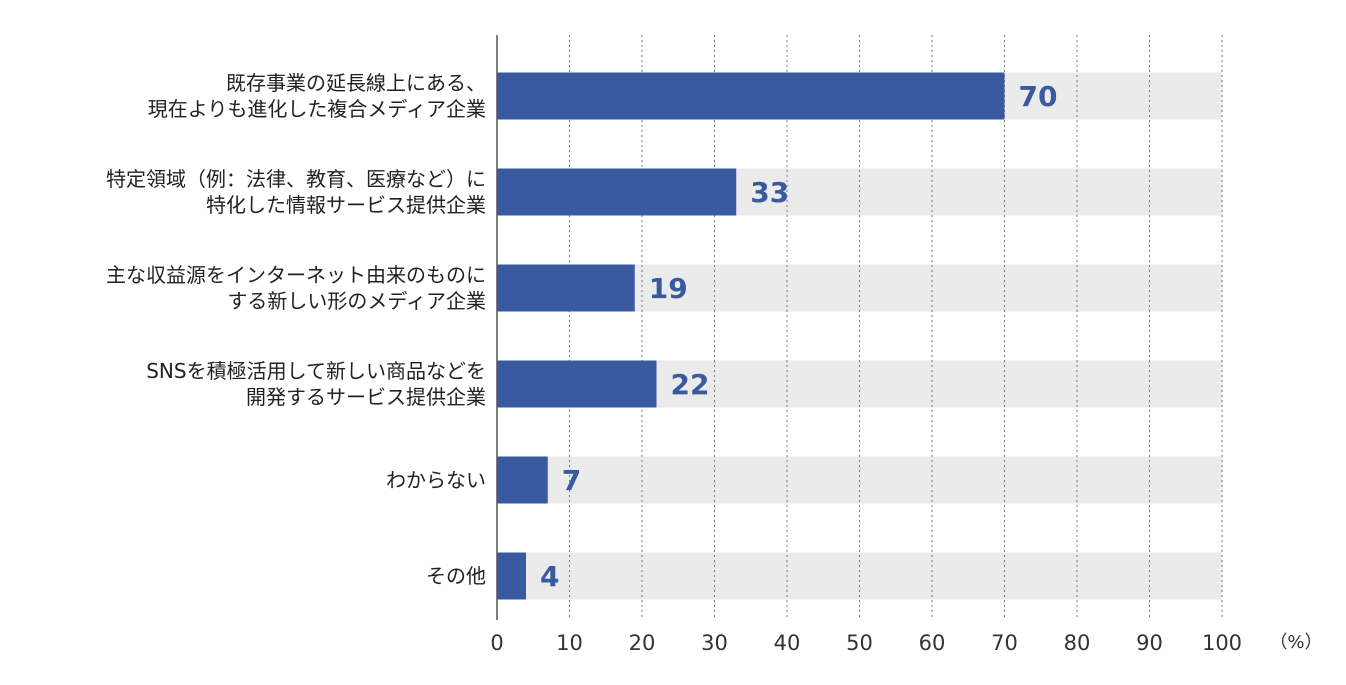 The height and width of the screenshot is (685, 1346). What do you see at coordinates (642, 643) in the screenshot?
I see `x-tick-label: 20` at bounding box center [642, 643].